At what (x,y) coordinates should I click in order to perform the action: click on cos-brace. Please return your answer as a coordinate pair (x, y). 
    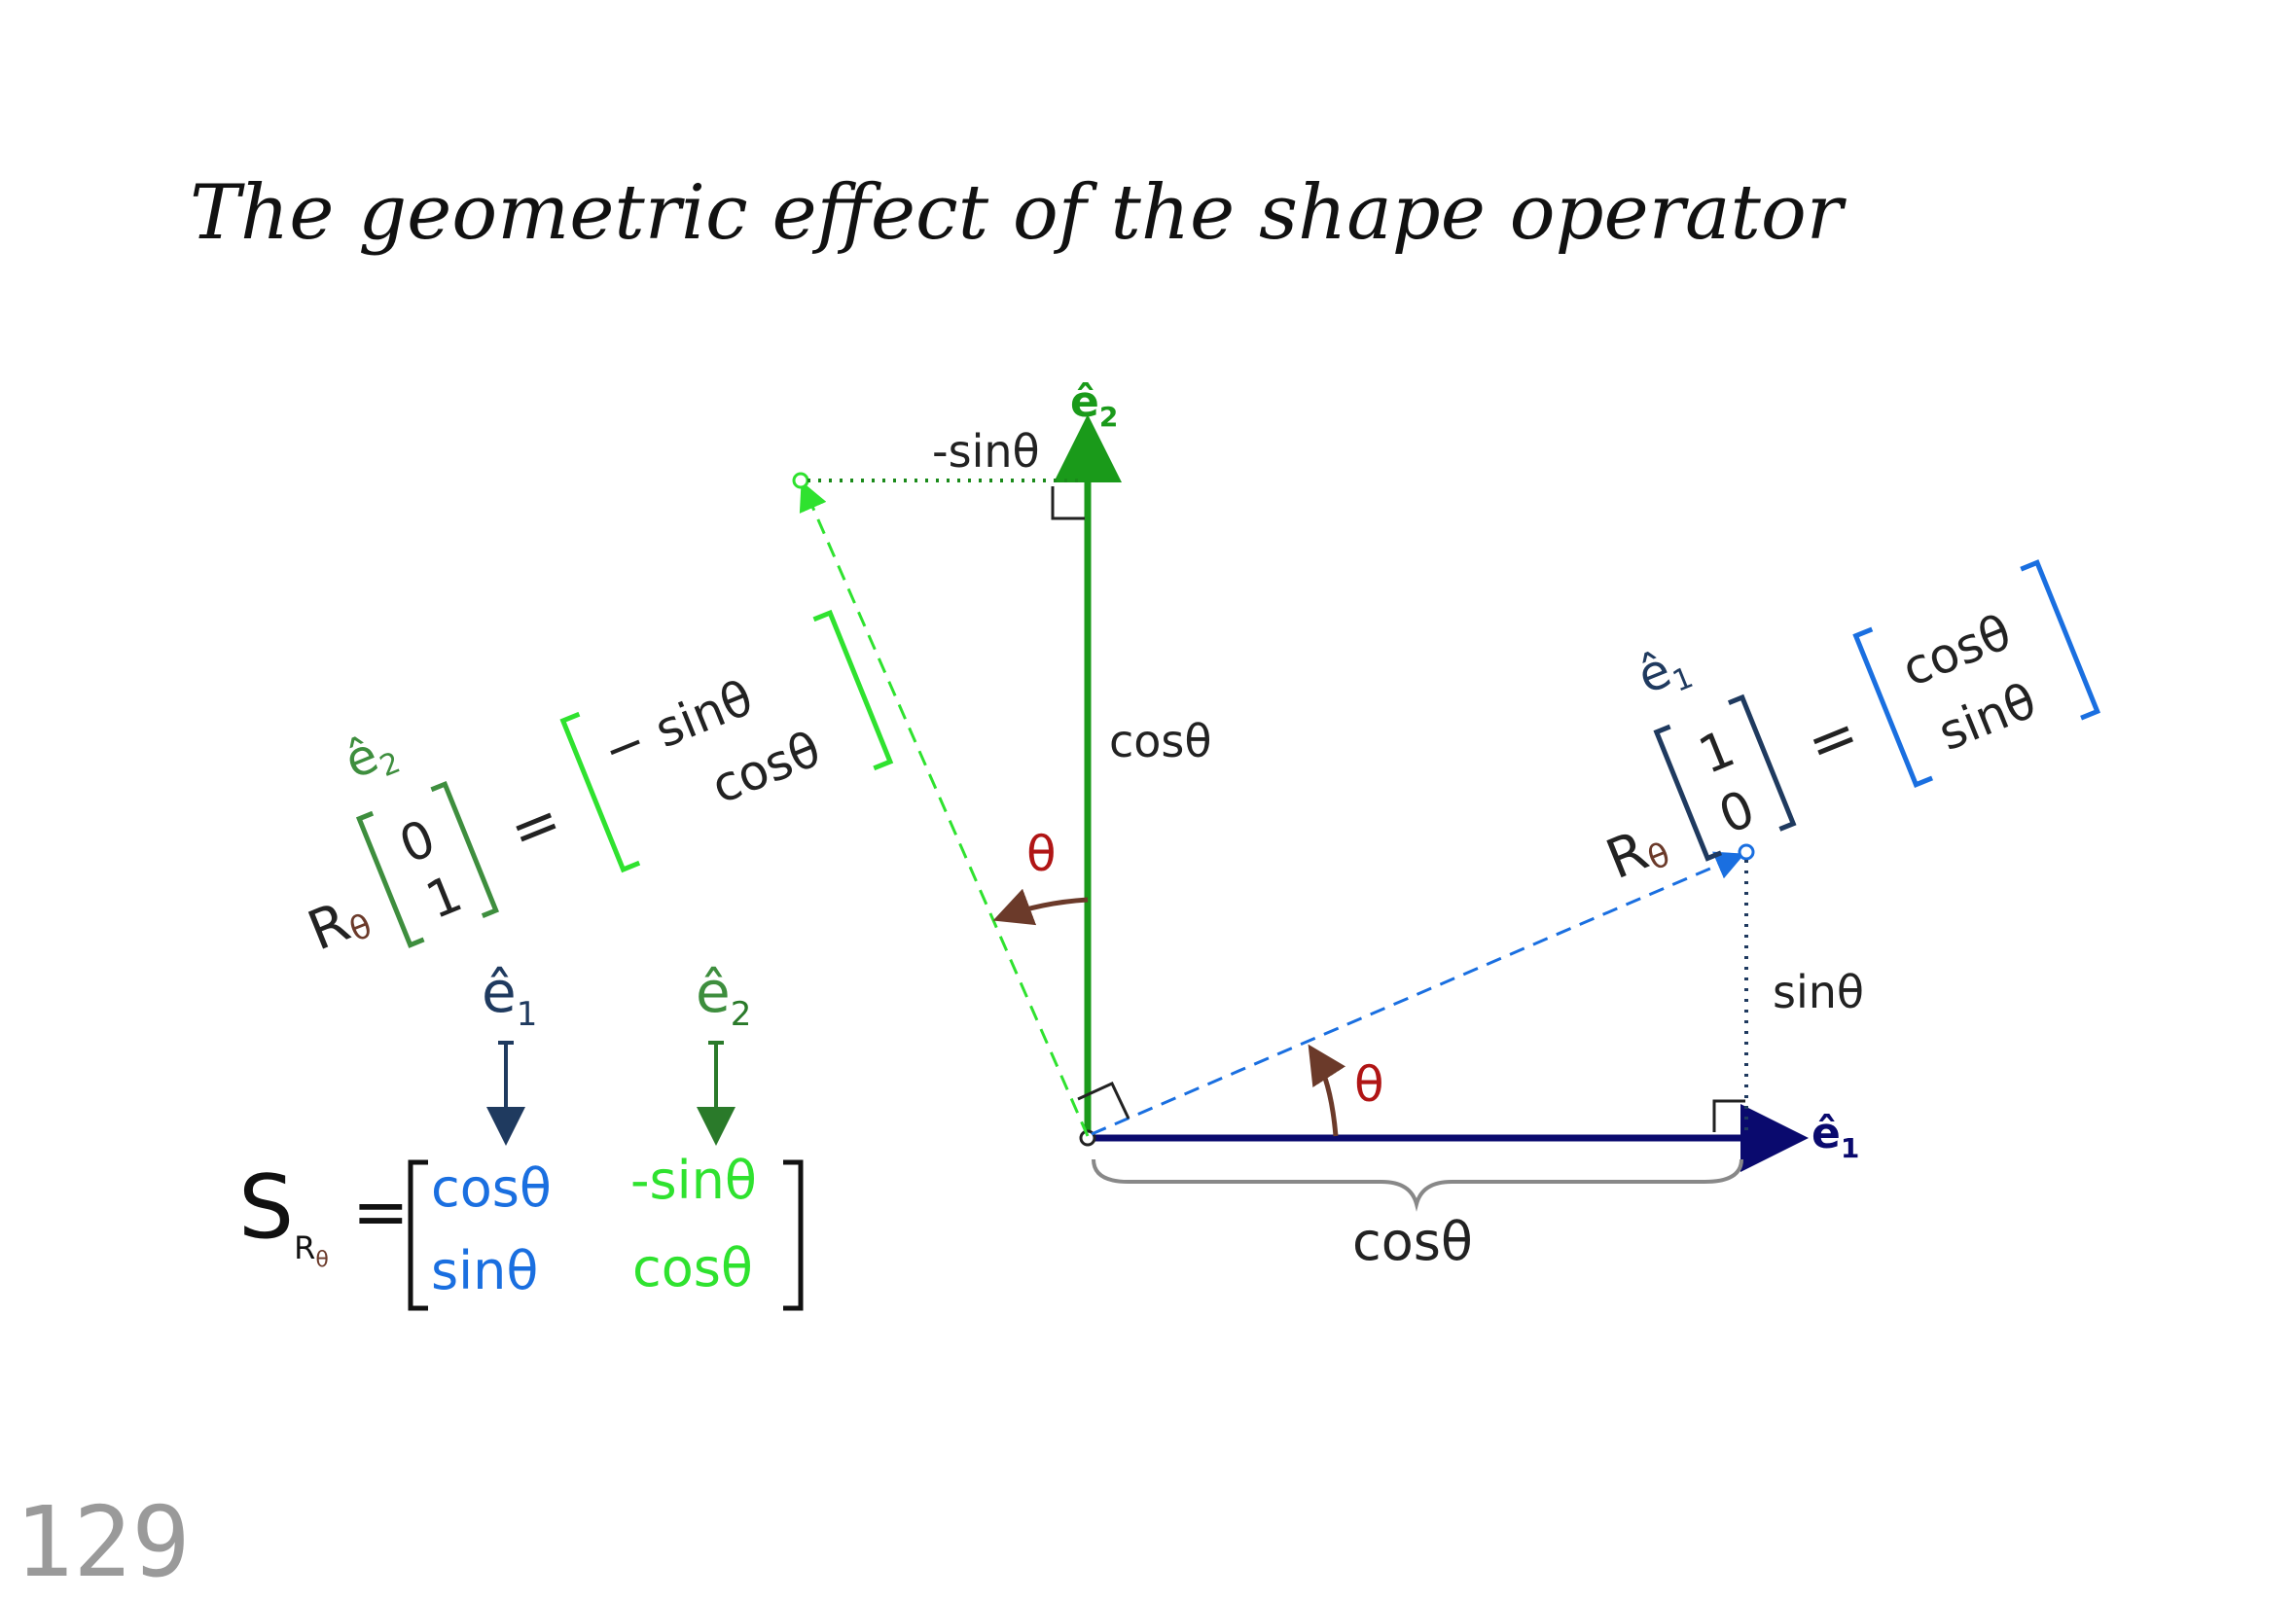
    Looking at the image, I should click on (1417, 1185).